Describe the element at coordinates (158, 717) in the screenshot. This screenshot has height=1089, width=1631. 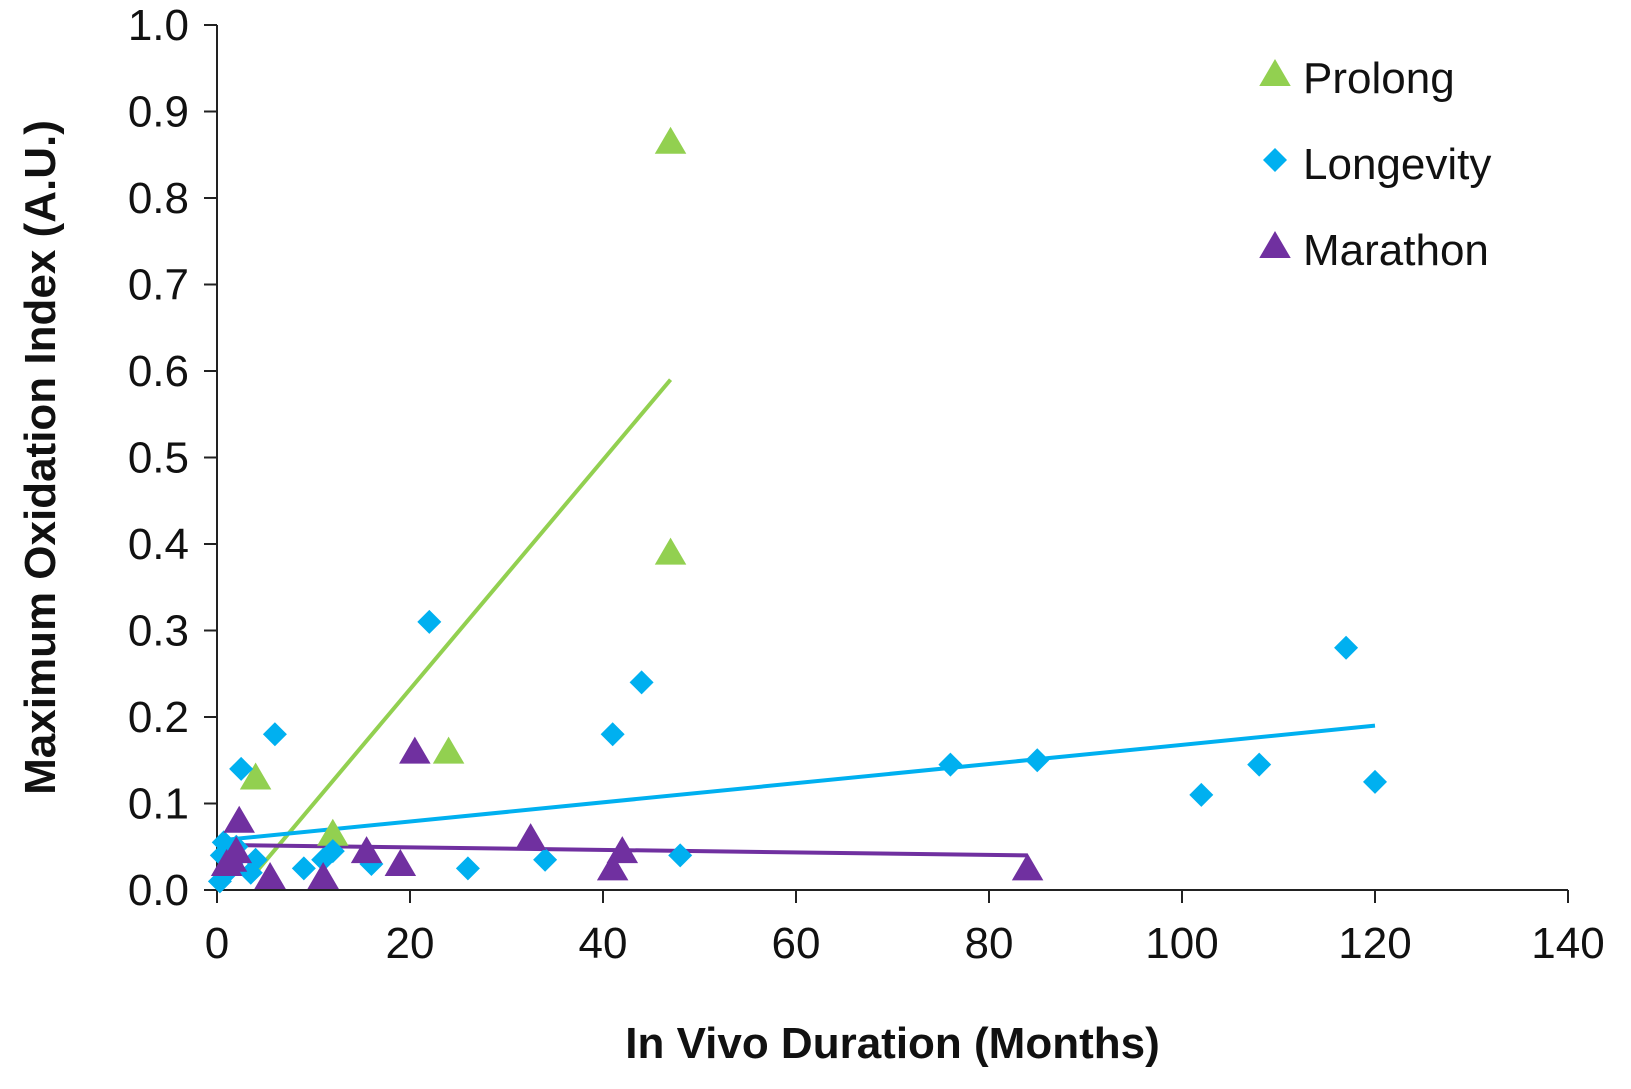
I see `y-tick-label: 0.2` at that location.